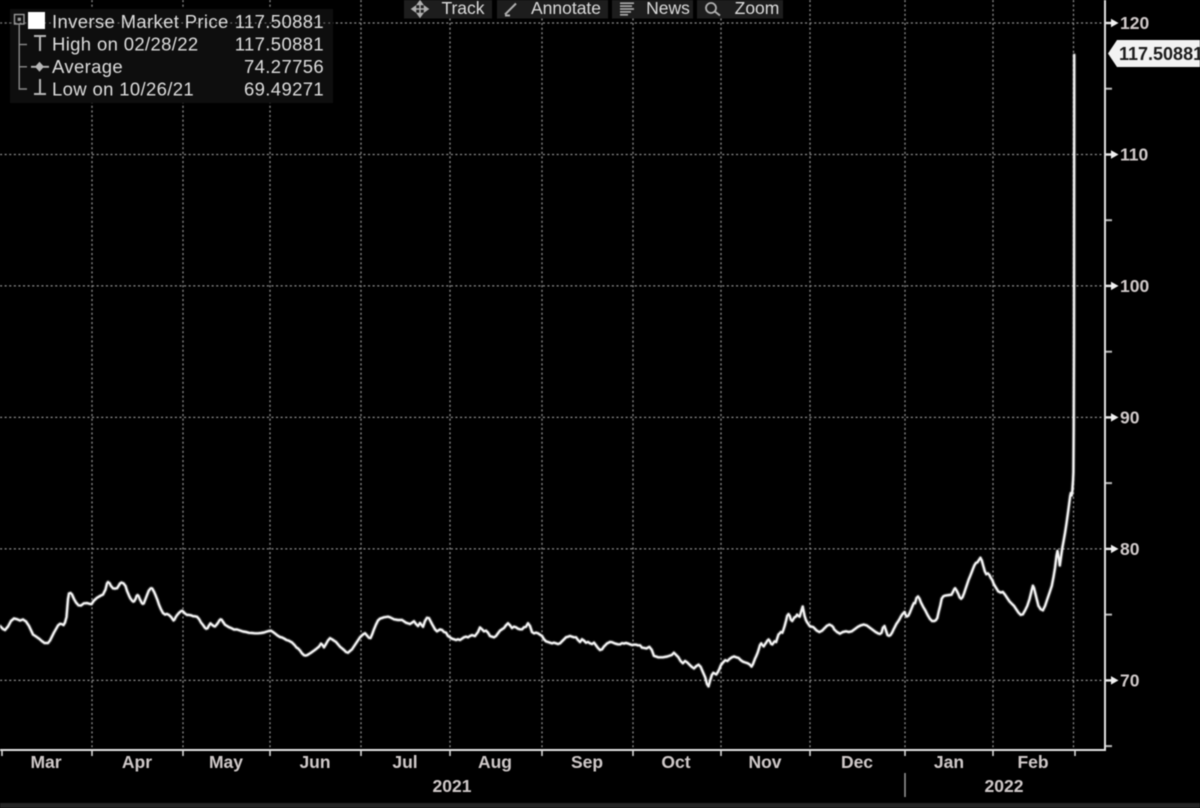 This screenshot has width=1200, height=808. What do you see at coordinates (566, 9) in the screenshot?
I see `svg-text: Annotate` at bounding box center [566, 9].